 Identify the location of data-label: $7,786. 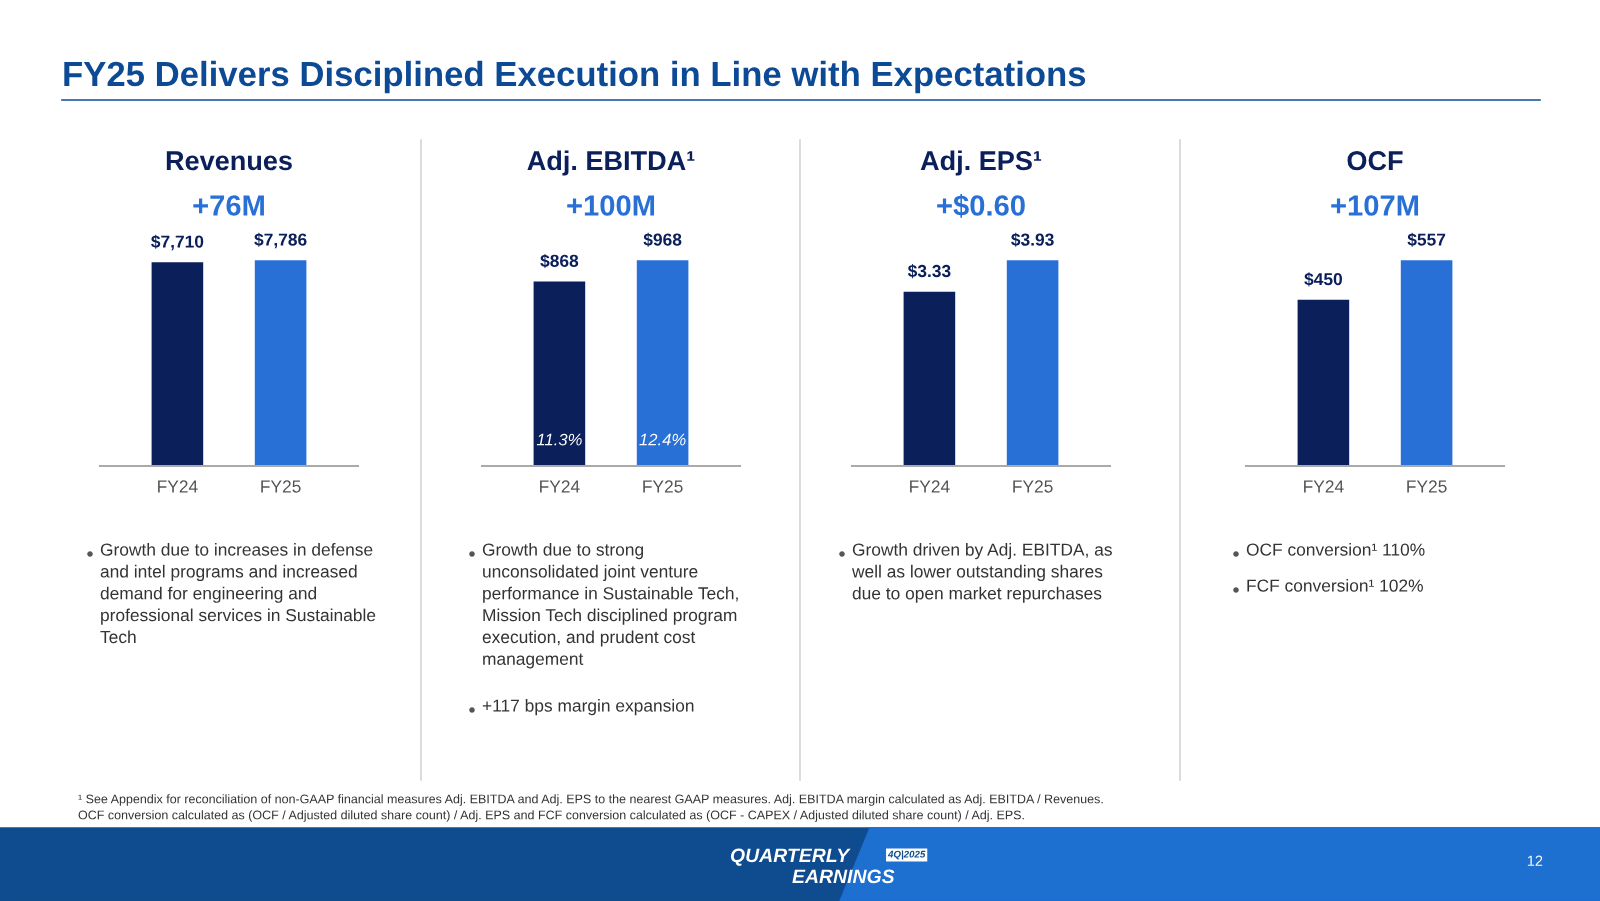
(280, 240).